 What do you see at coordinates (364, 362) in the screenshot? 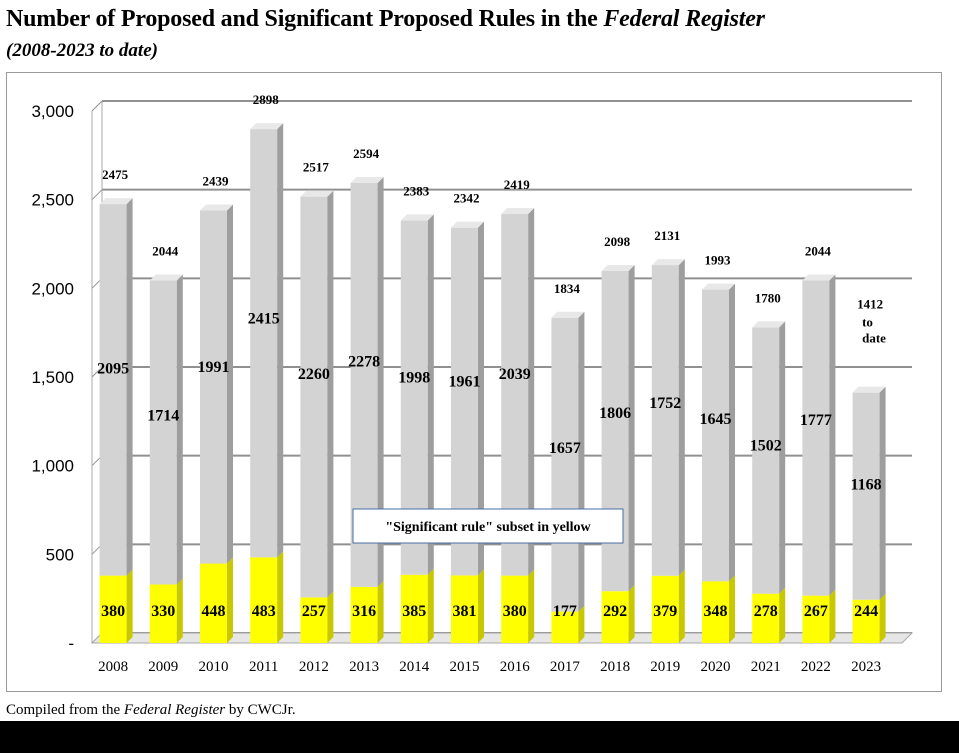
I see `label-other: 2278` at bounding box center [364, 362].